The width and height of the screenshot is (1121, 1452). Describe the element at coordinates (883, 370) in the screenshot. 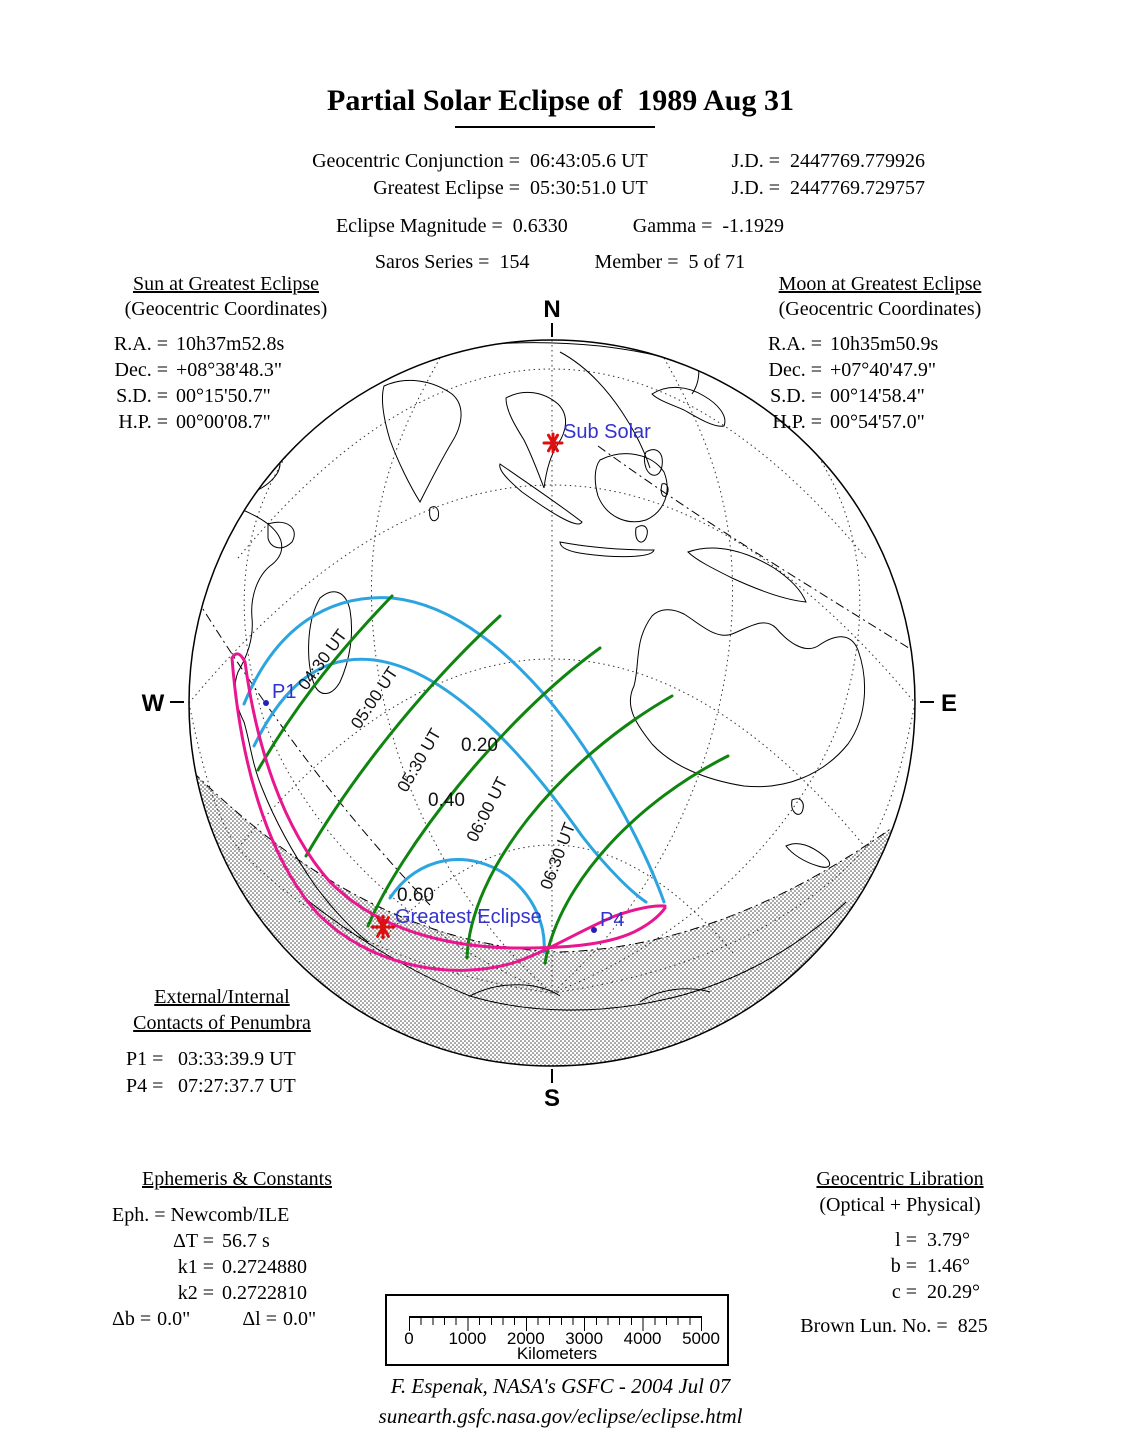

I see `moon-dec-value: +07°40'47.9"` at that location.